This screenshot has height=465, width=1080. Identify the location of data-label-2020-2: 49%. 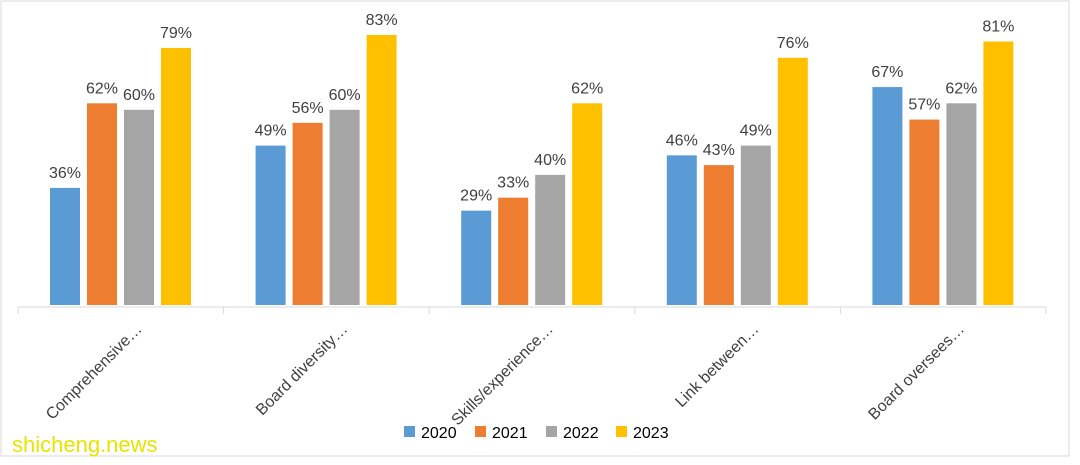
(271, 131).